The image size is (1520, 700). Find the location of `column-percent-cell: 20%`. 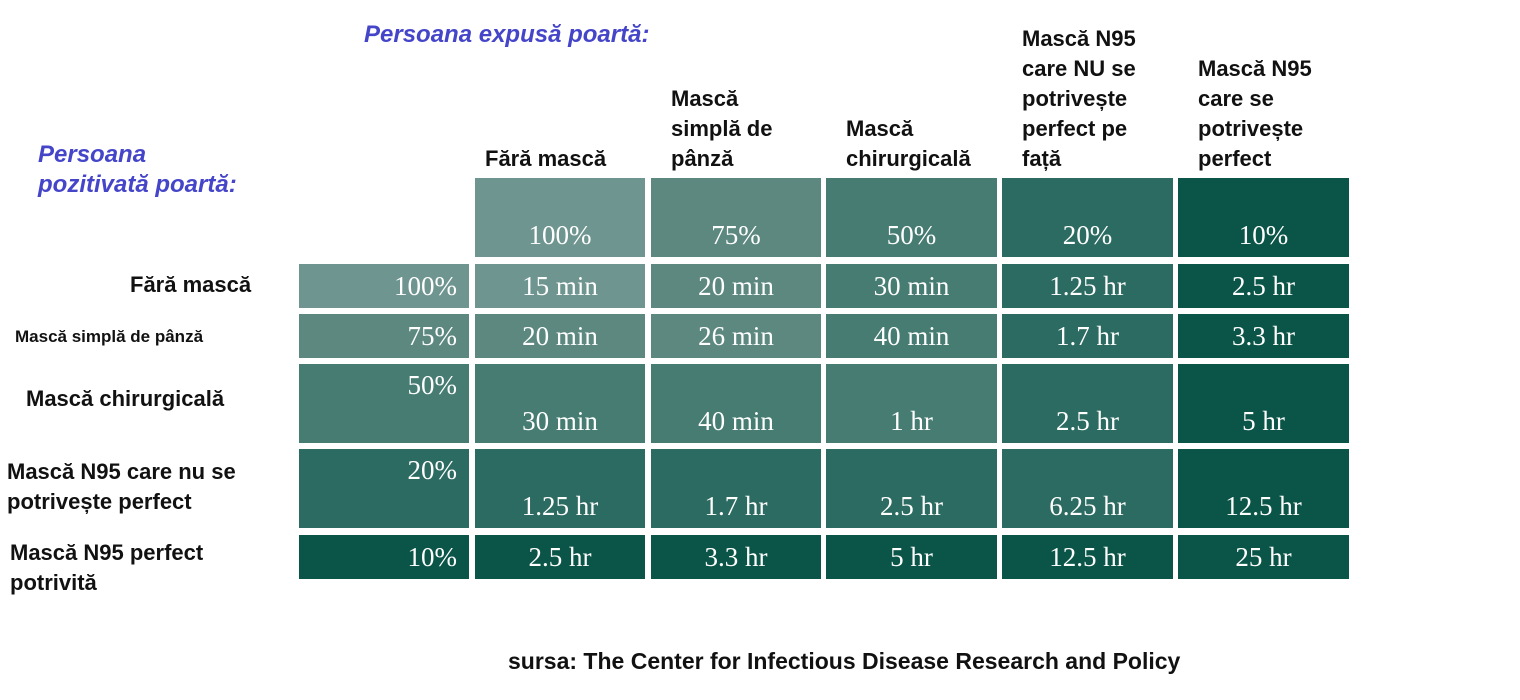

column-percent-cell: 20% is located at coordinates (1087, 217).